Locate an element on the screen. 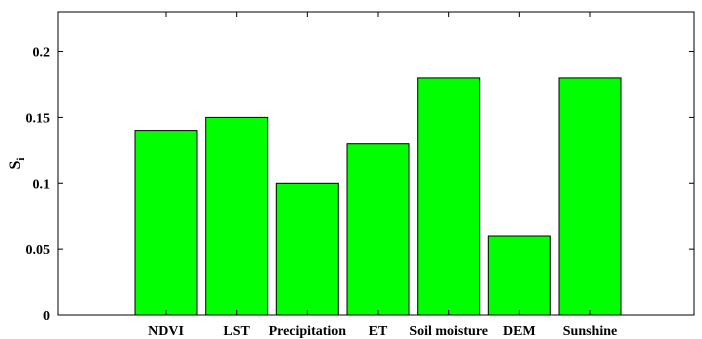 The width and height of the screenshot is (702, 339). x-tick-label: Precipitation is located at coordinates (308, 331).